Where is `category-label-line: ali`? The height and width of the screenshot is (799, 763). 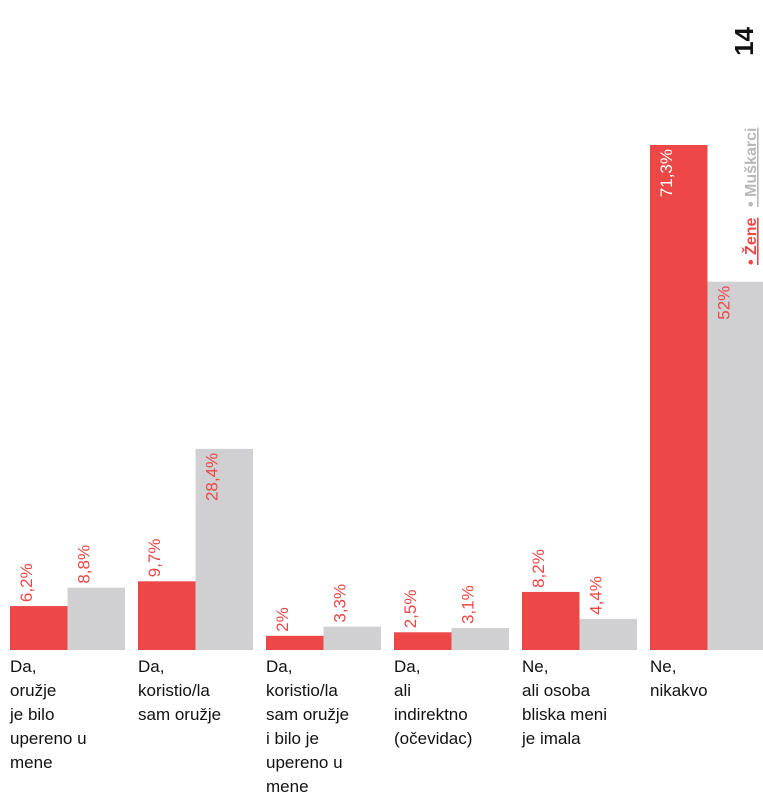
category-label-line: ali is located at coordinates (402, 690).